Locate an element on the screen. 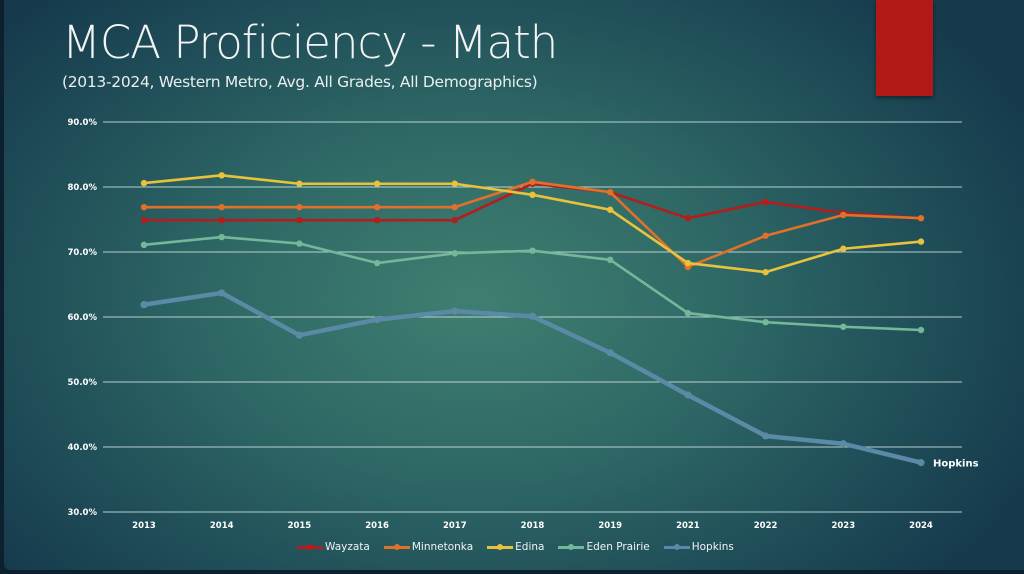 This screenshot has width=1024, height=574. legend-label: Wayzata is located at coordinates (347, 547).